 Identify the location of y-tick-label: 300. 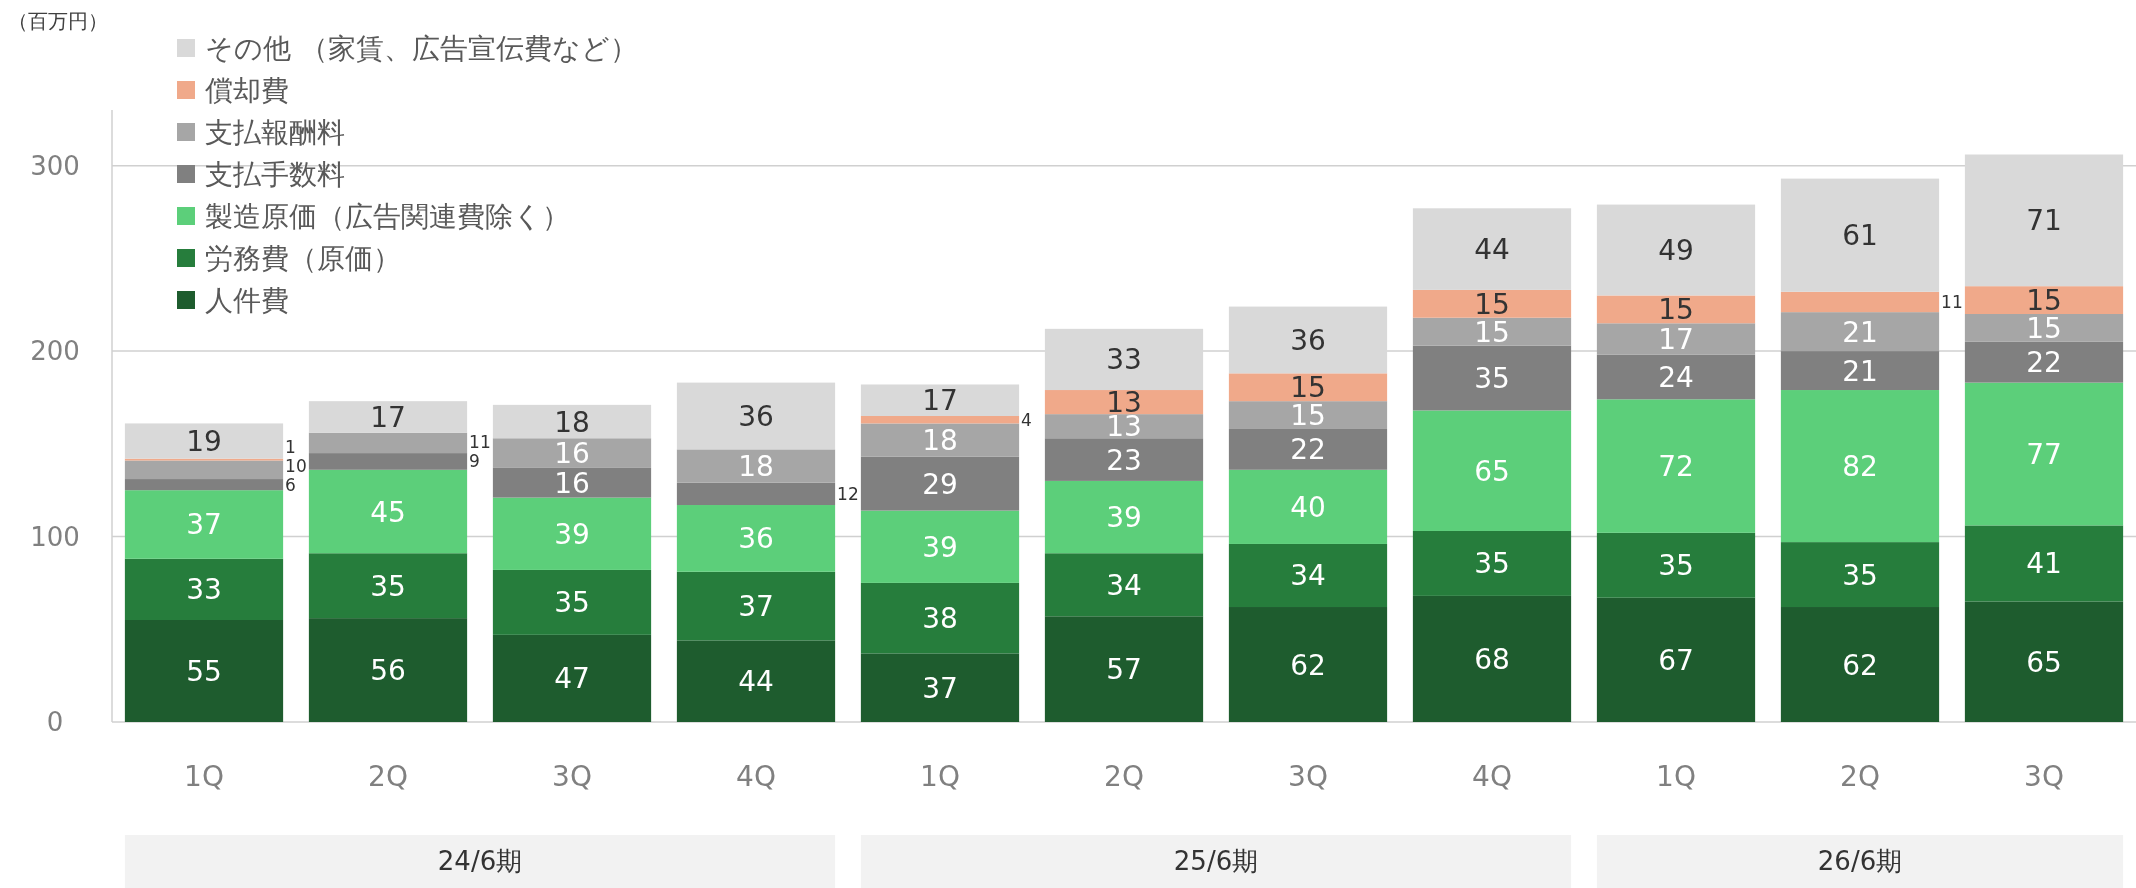
(55, 165).